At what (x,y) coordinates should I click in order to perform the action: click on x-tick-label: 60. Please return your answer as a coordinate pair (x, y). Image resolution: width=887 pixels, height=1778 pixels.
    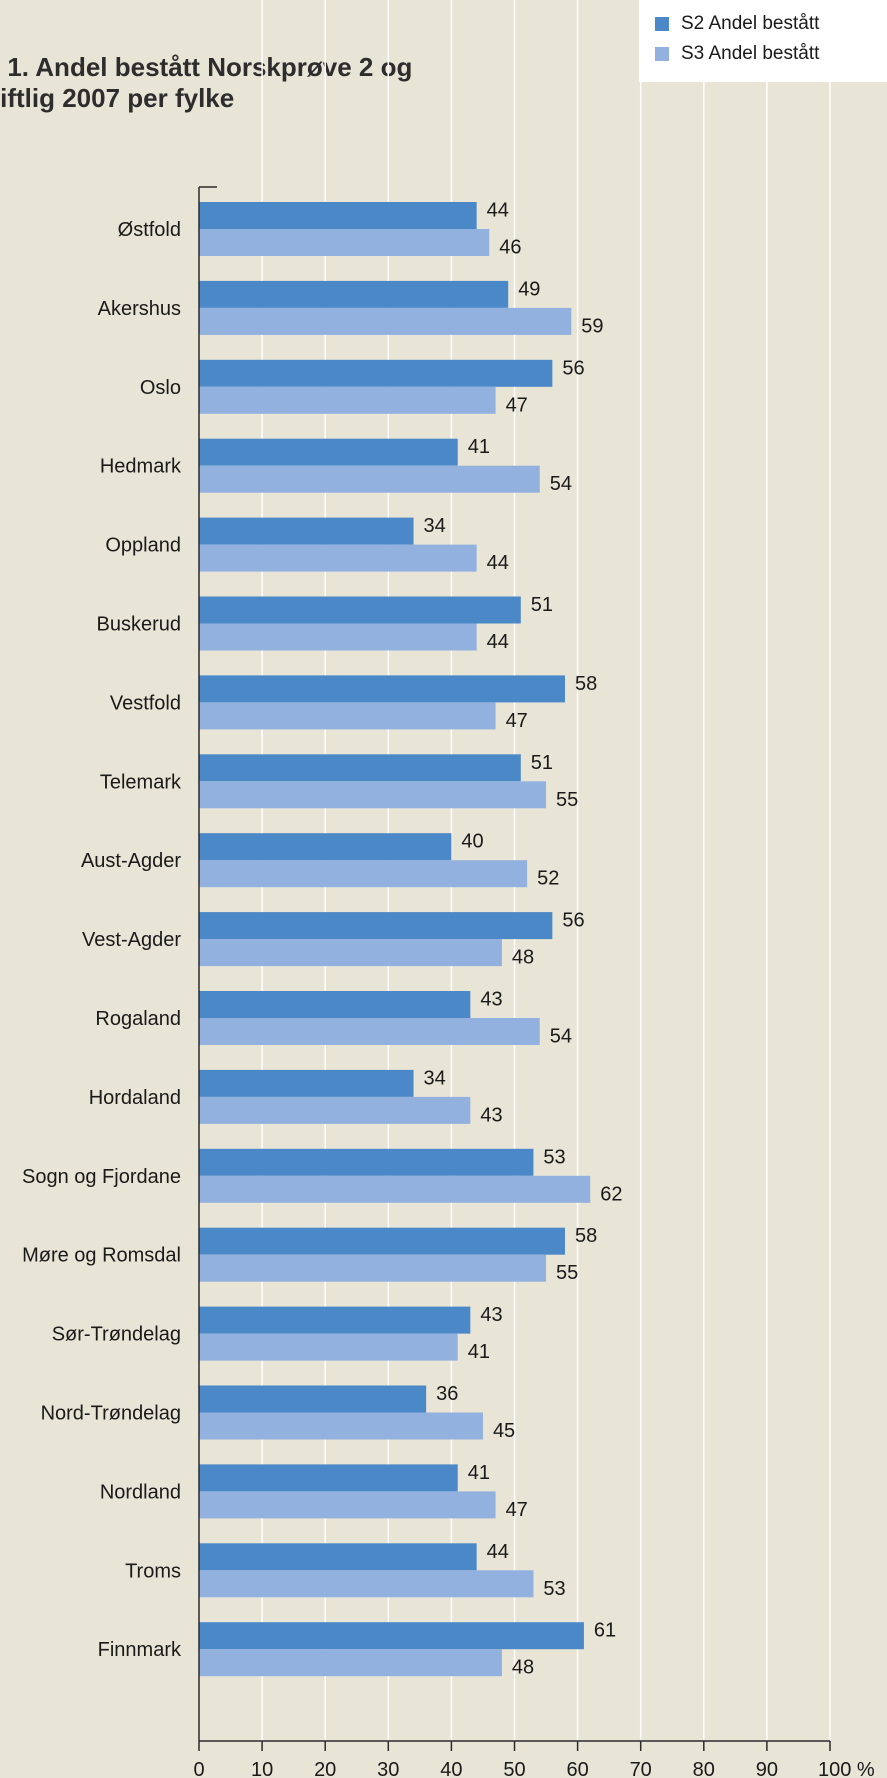
    Looking at the image, I should click on (577, 1768).